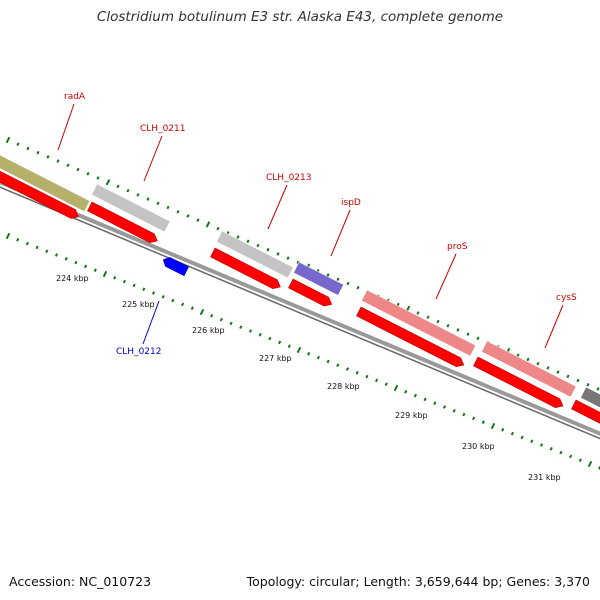 This screenshot has height=600, width=600. Describe the element at coordinates (175, 267) in the screenshot. I see `cds-arrow-reverse` at that location.